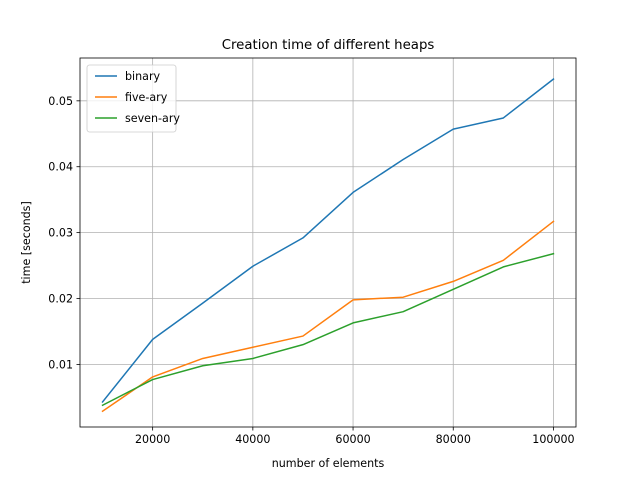 This screenshot has width=640, height=480. I want to click on legend-label-binary: binary, so click(143, 76).